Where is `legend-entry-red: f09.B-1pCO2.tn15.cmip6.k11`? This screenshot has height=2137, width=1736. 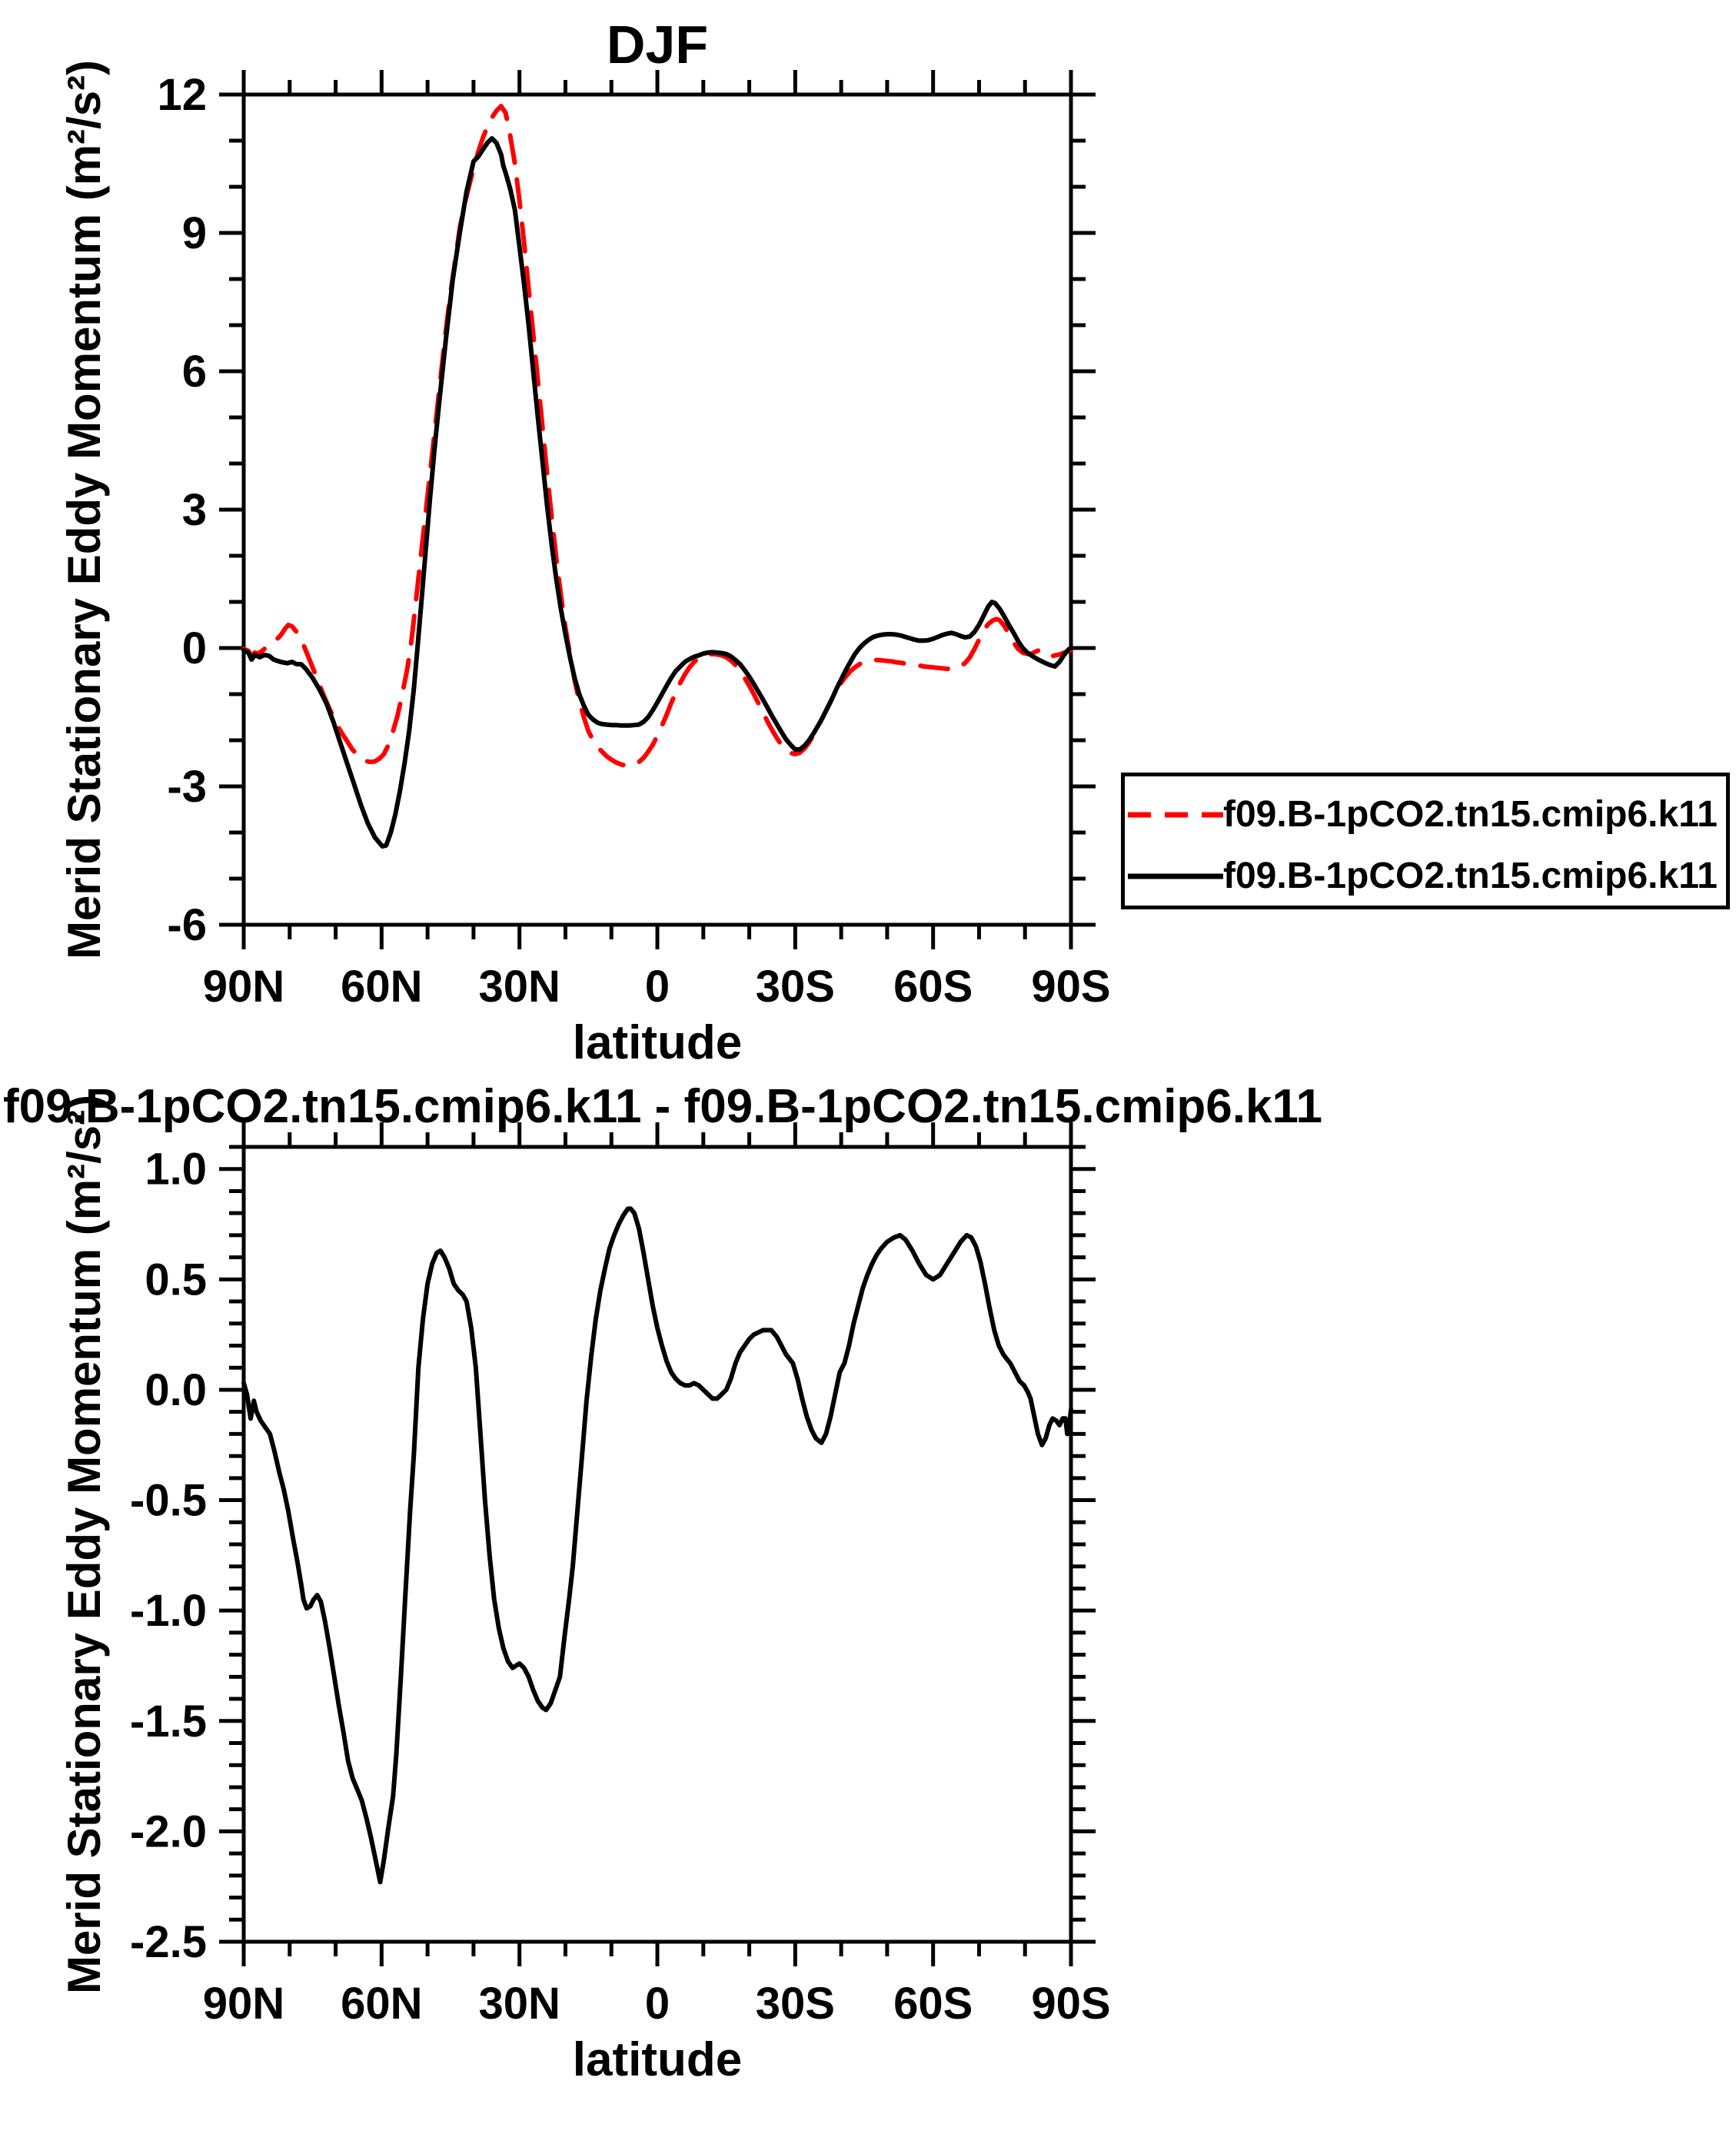 legend-entry-red: f09.B-1pCO2.tn15.cmip6.k11 is located at coordinates (1425, 815).